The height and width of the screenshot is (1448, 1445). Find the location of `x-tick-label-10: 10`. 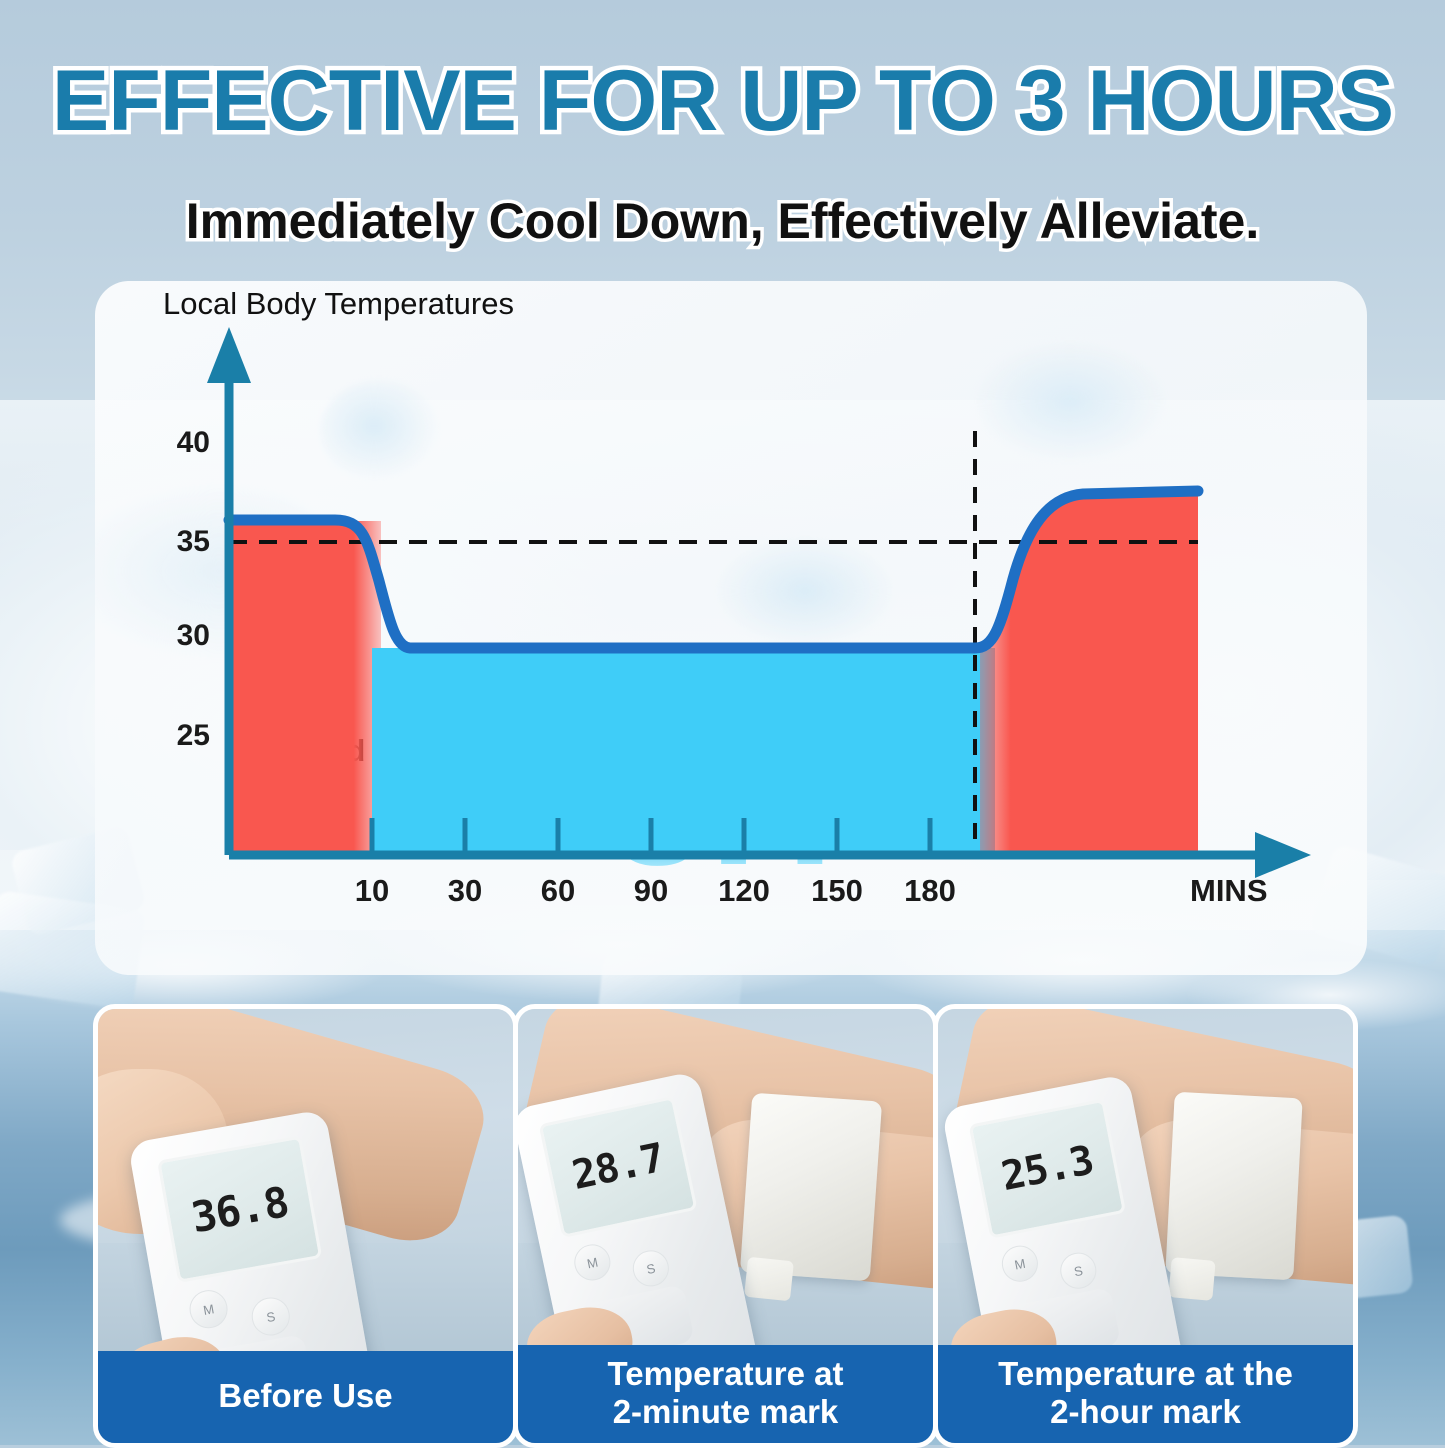

x-tick-label-10: 10 is located at coordinates (372, 890).